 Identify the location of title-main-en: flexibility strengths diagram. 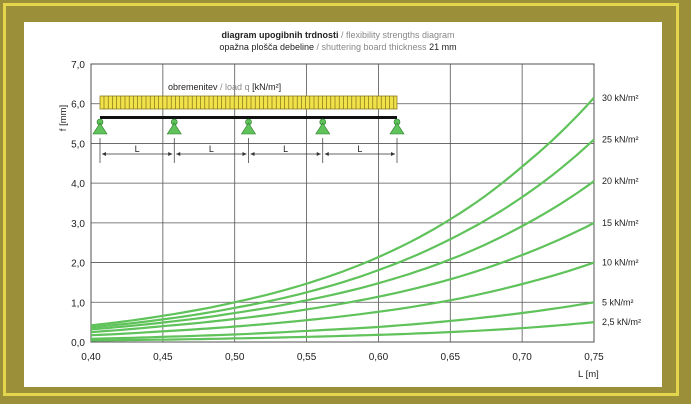
(400, 35).